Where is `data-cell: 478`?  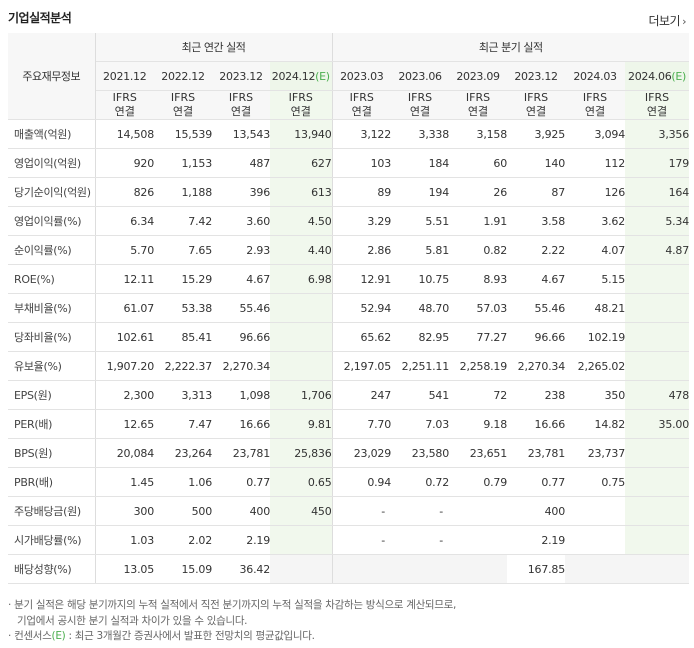 data-cell: 478 is located at coordinates (657, 395).